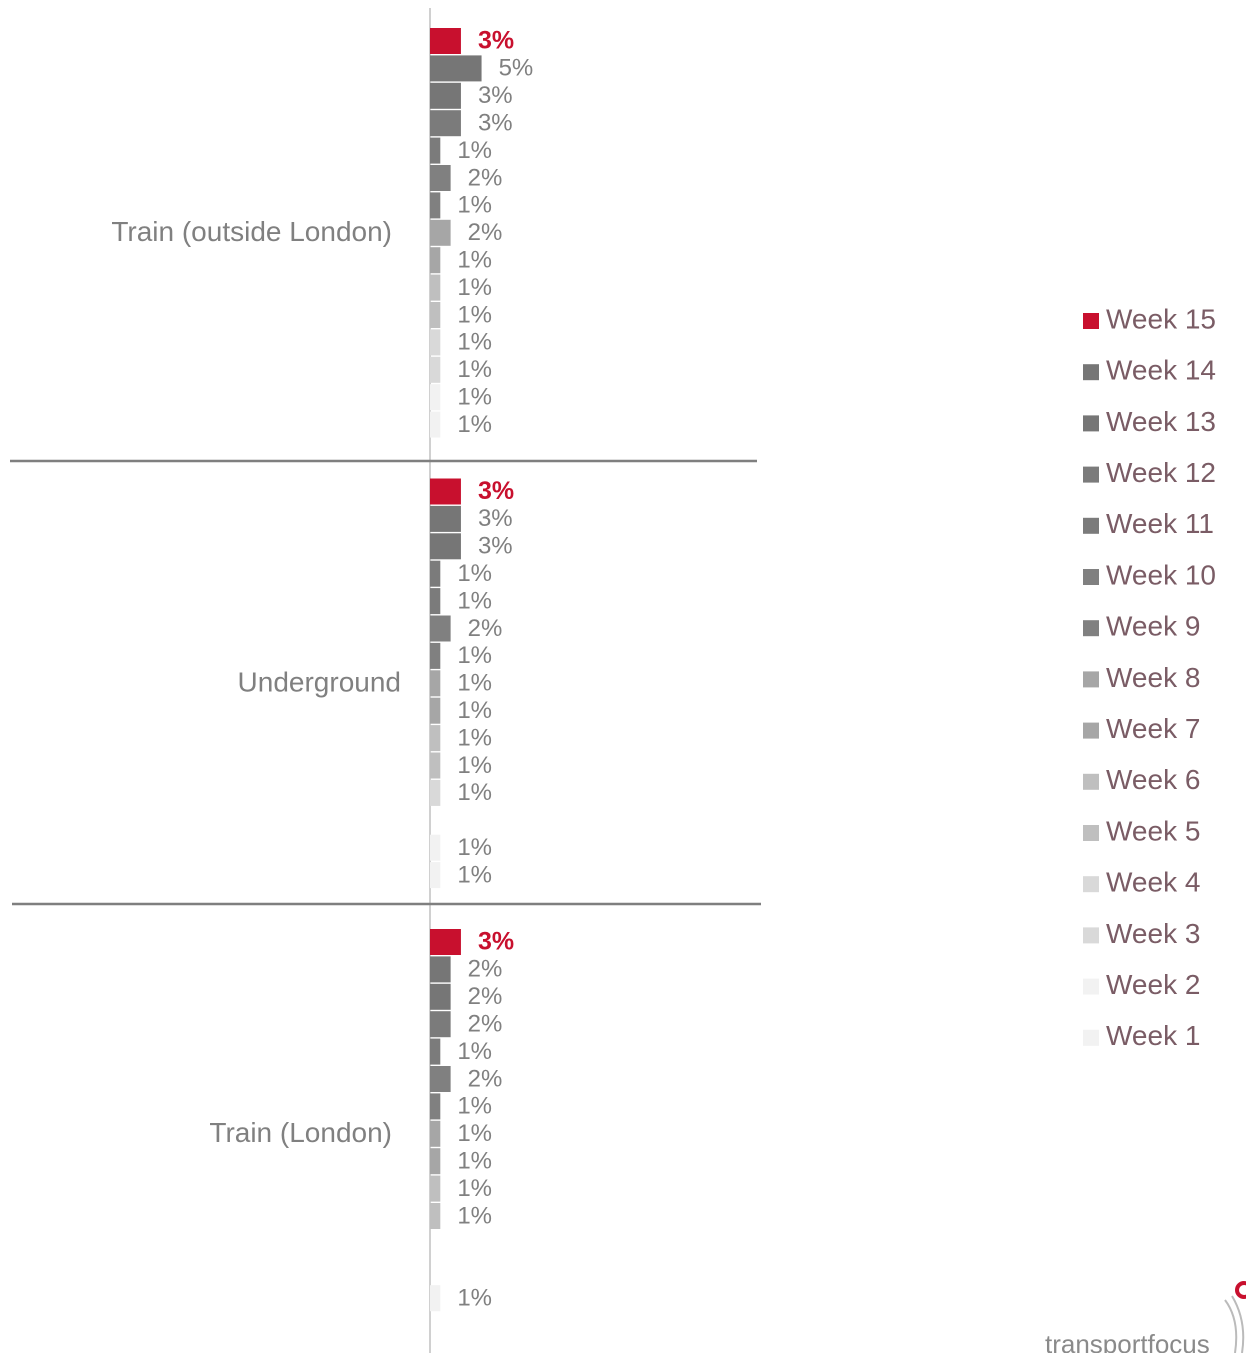 This screenshot has width=1246, height=1353. What do you see at coordinates (1153, 933) in the screenshot?
I see `legend-label: Week 3` at bounding box center [1153, 933].